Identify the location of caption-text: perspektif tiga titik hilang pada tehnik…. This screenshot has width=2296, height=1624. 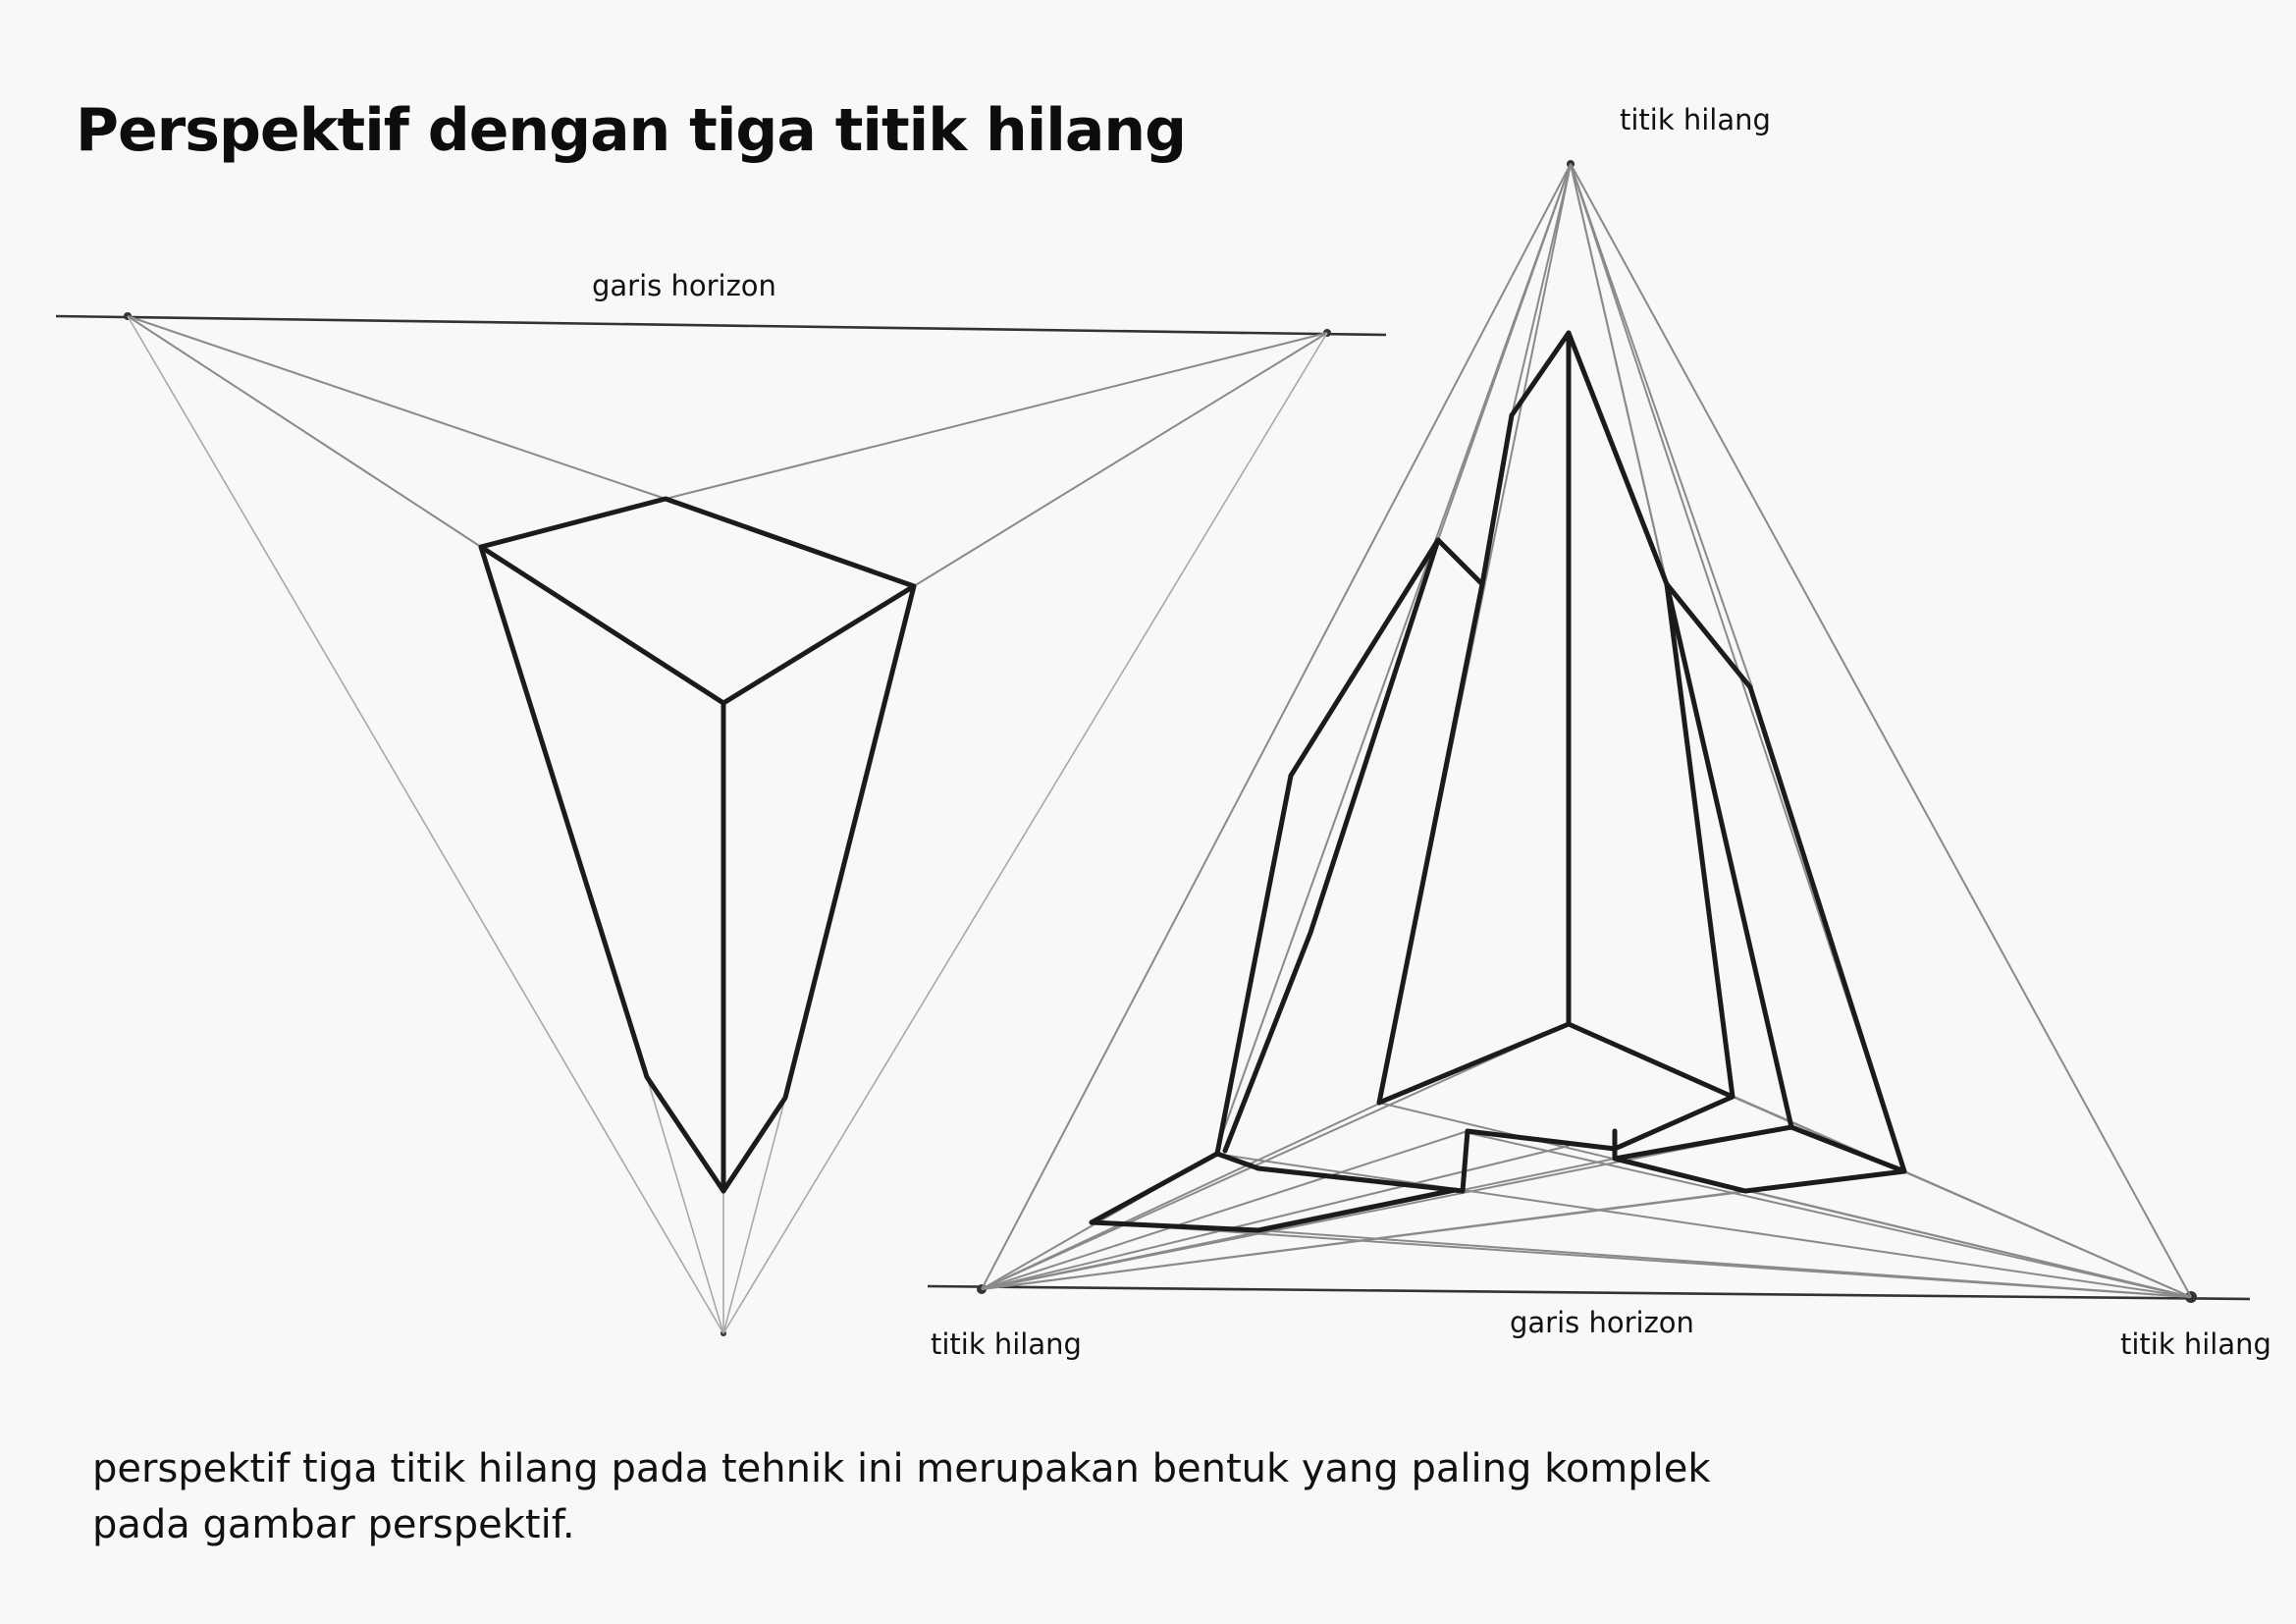
(976, 1497).